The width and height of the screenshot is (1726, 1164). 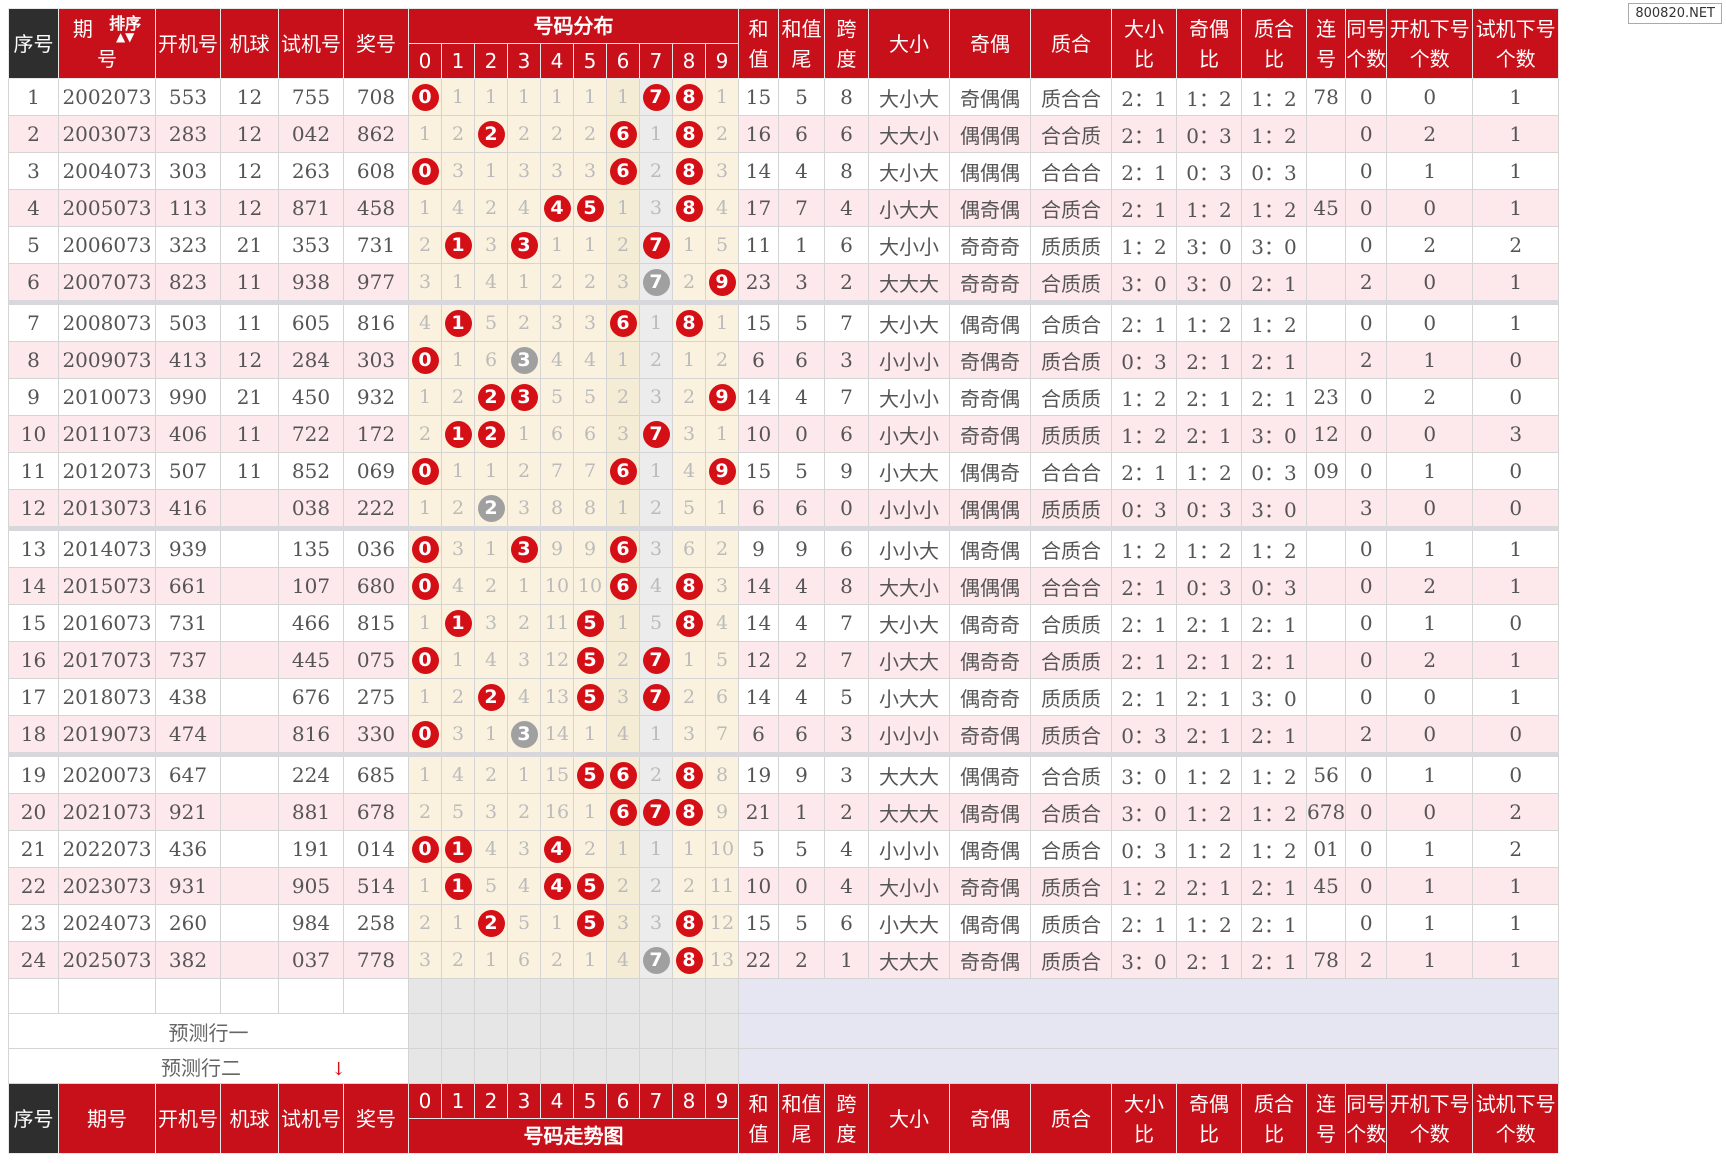 What do you see at coordinates (656, 510) in the screenshot?
I see `digit-cell-7: 2` at bounding box center [656, 510].